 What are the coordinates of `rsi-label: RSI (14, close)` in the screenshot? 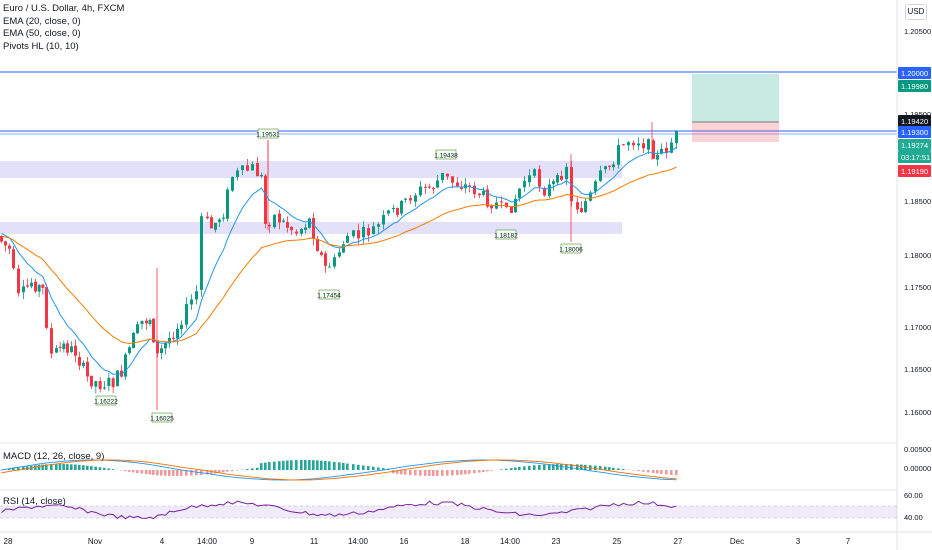 It's located at (34, 501).